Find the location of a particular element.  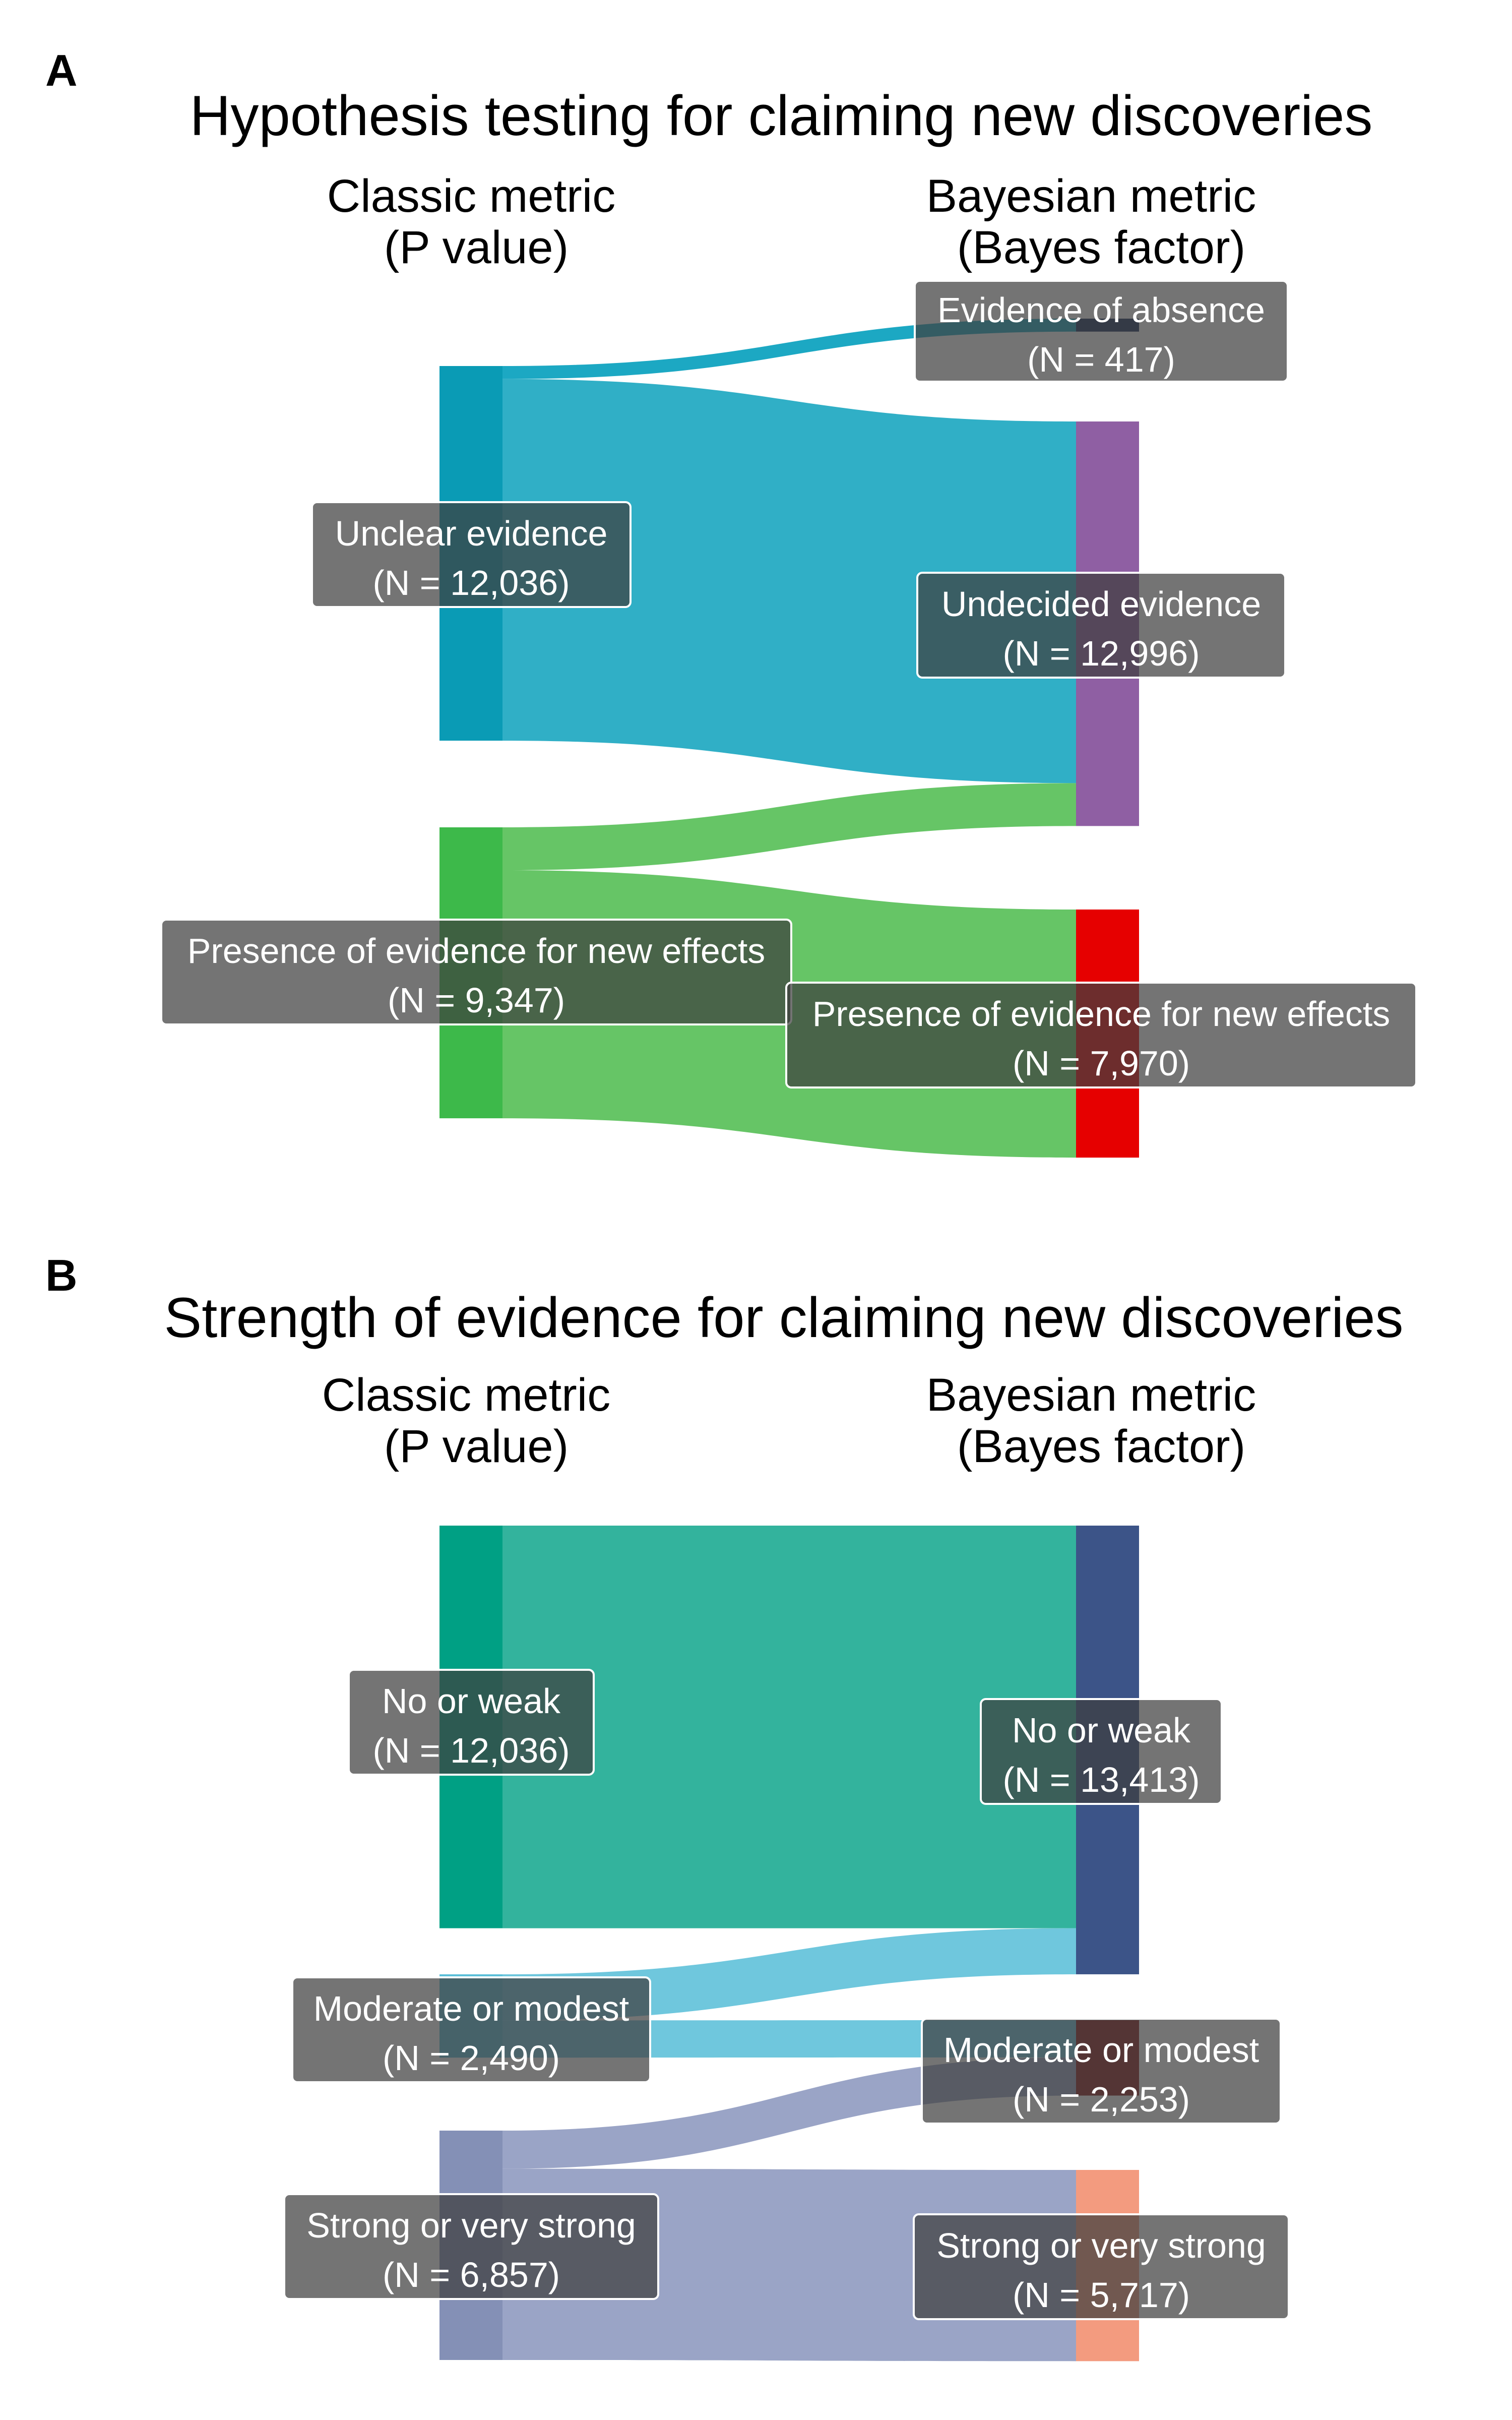

label-noweak_r: No or weak (N = 13,413) is located at coordinates (1102, 1751).